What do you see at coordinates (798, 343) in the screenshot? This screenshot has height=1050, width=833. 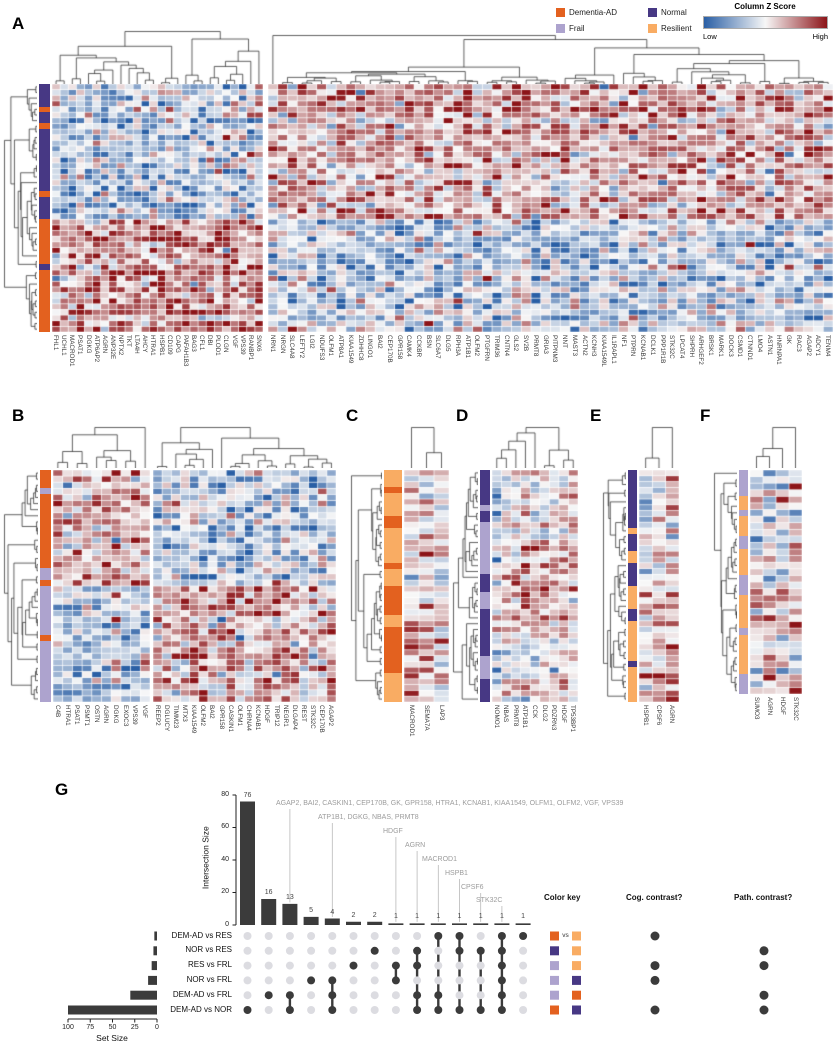 I see `column-label-A: RAC3` at bounding box center [798, 343].